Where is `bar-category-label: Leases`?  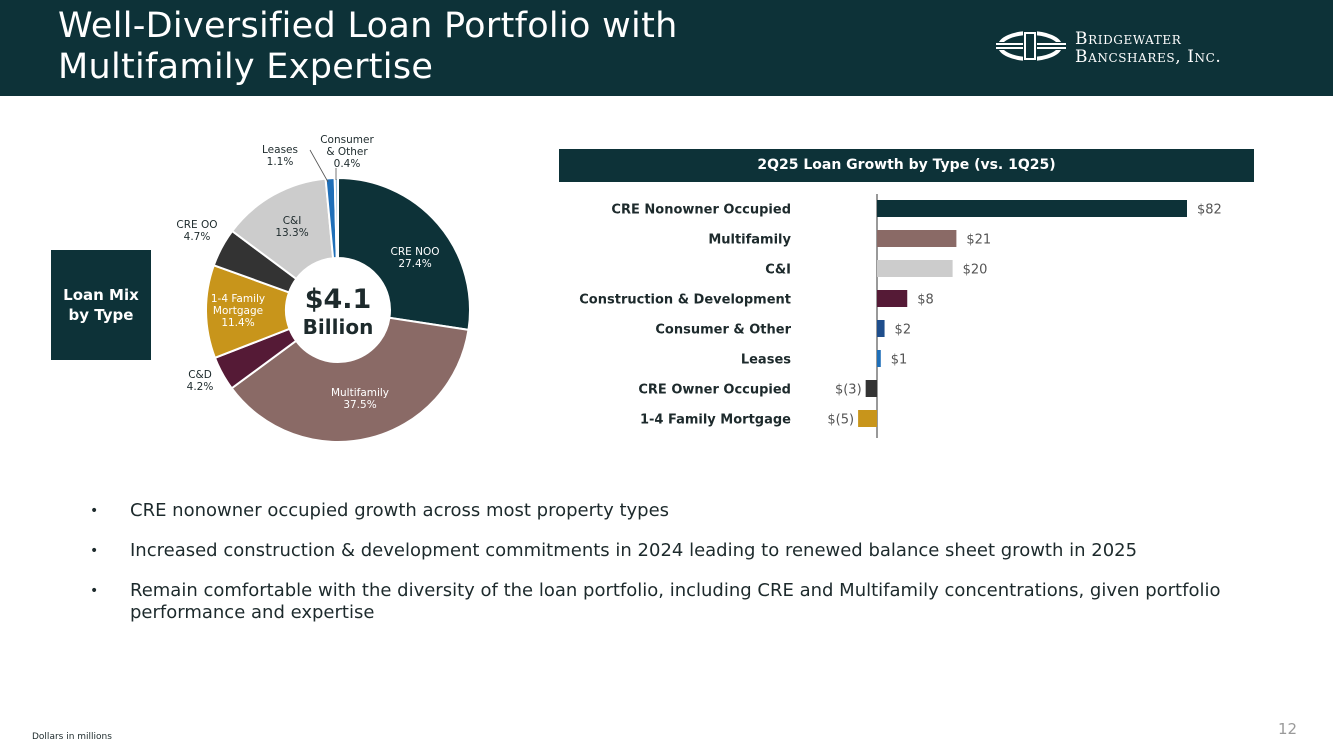 bar-category-label: Leases is located at coordinates (766, 360).